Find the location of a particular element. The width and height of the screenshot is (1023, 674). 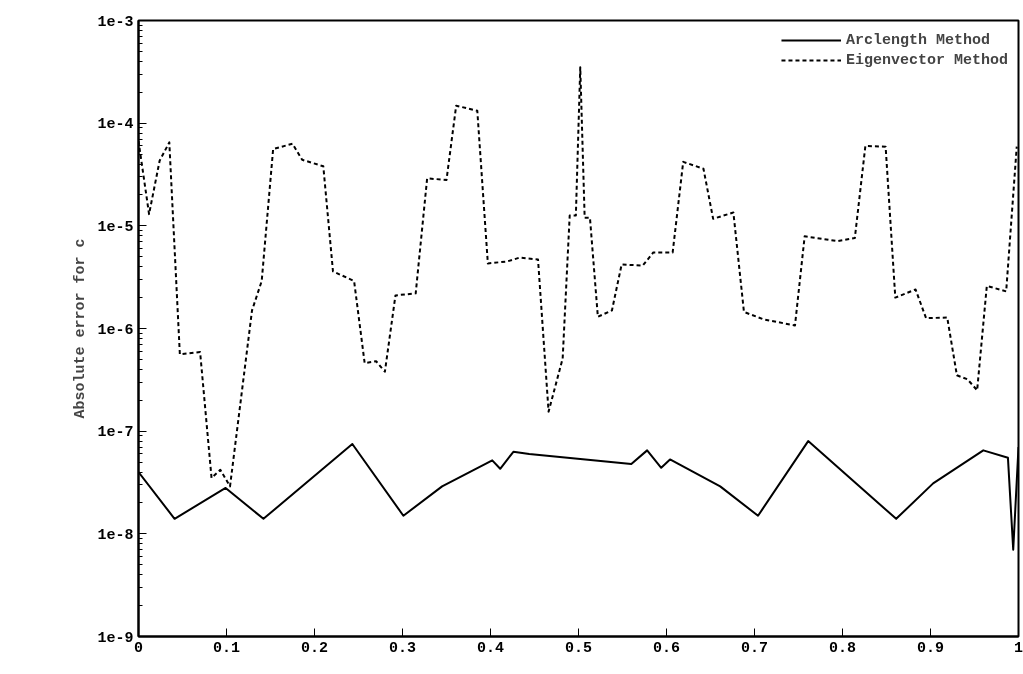

x-tick-label: 0.5 is located at coordinates (579, 648).